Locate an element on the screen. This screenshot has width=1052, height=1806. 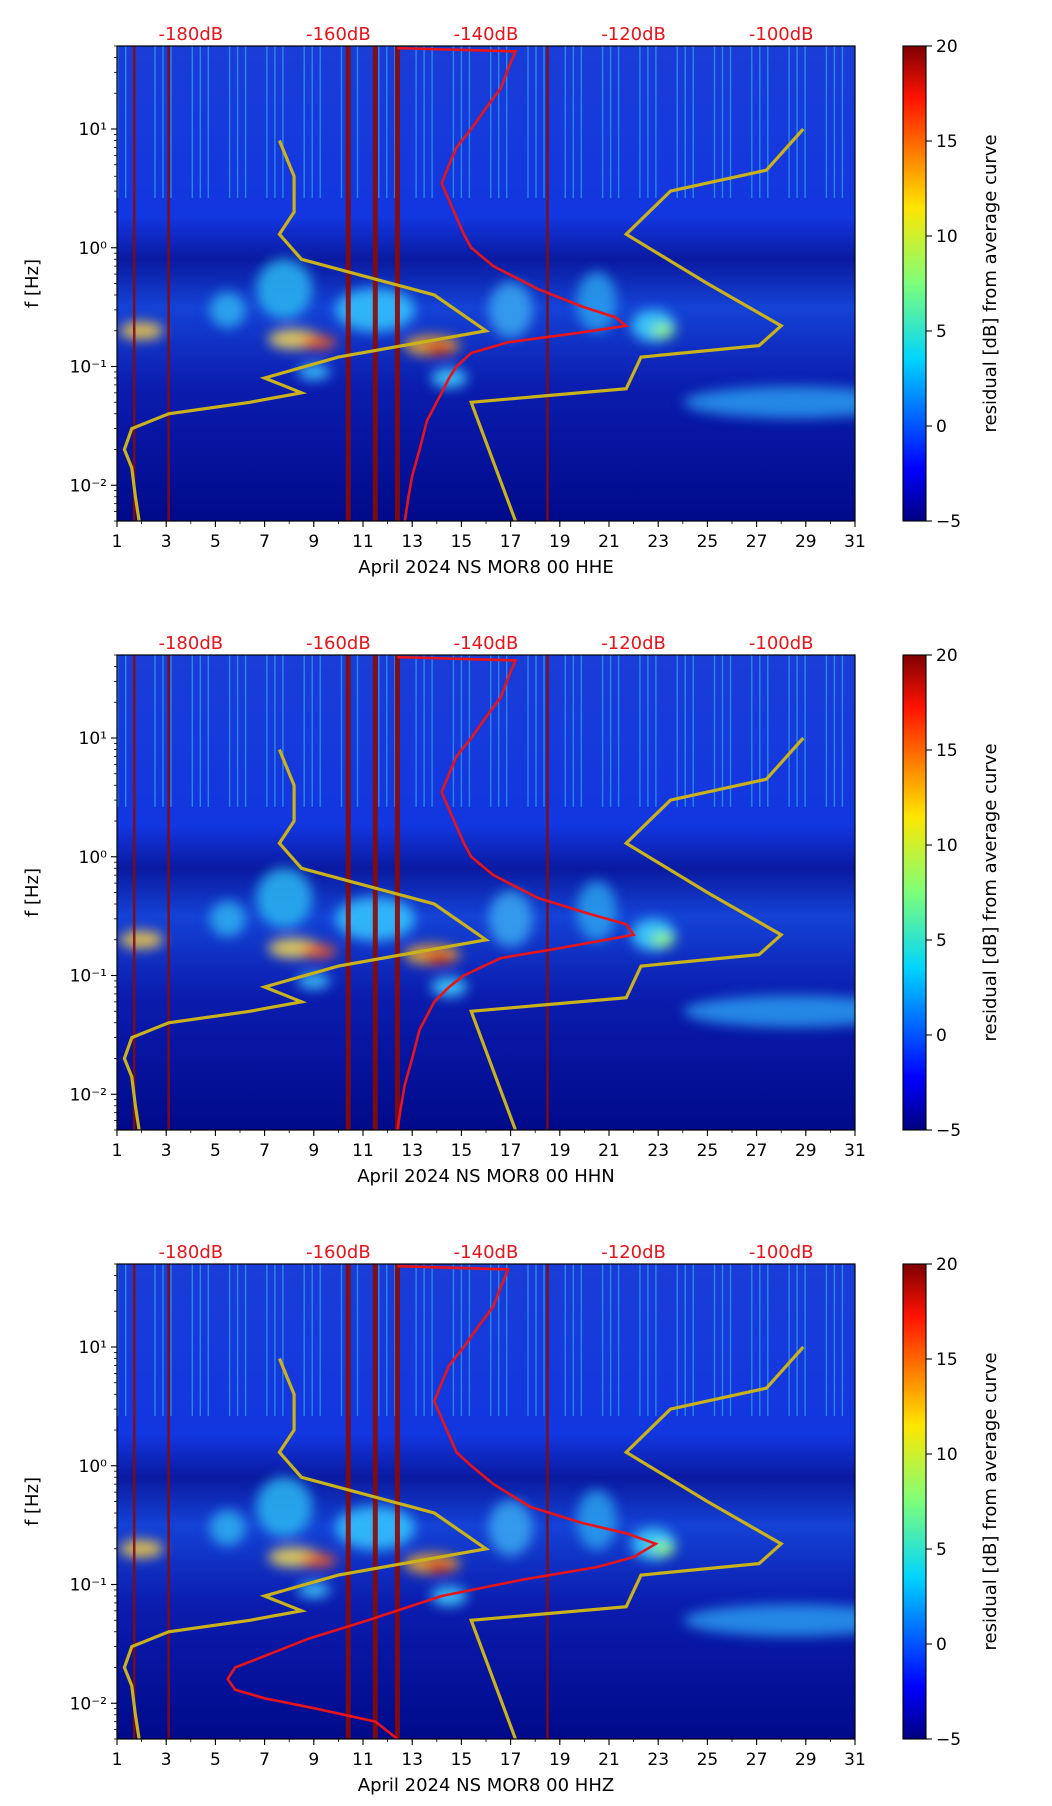
microseism-energy is located at coordinates (487, 1556).